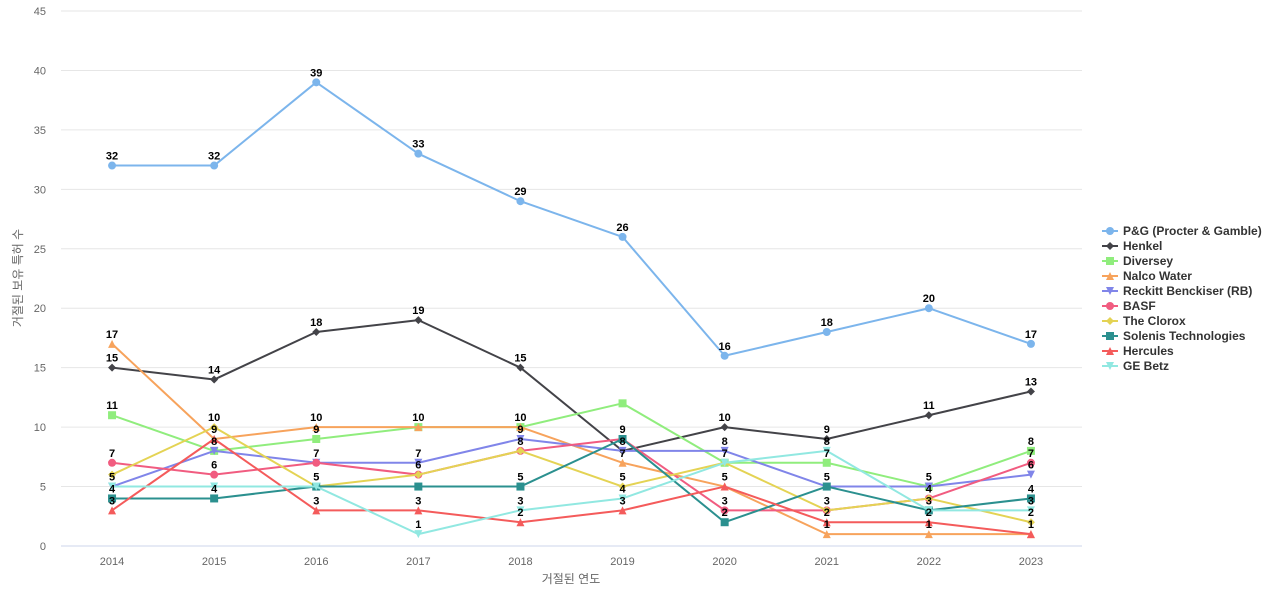 Image resolution: width=1280 pixels, height=600 pixels. Describe the element at coordinates (40, 428) in the screenshot. I see `y-tick-label: 10` at that location.